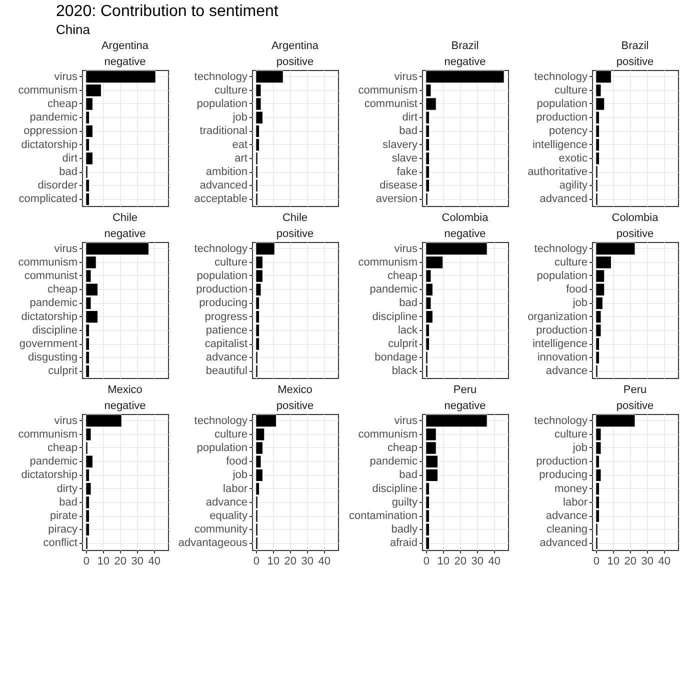 The image size is (691, 679). I want to click on y-tick-label: conflict, so click(60, 543).